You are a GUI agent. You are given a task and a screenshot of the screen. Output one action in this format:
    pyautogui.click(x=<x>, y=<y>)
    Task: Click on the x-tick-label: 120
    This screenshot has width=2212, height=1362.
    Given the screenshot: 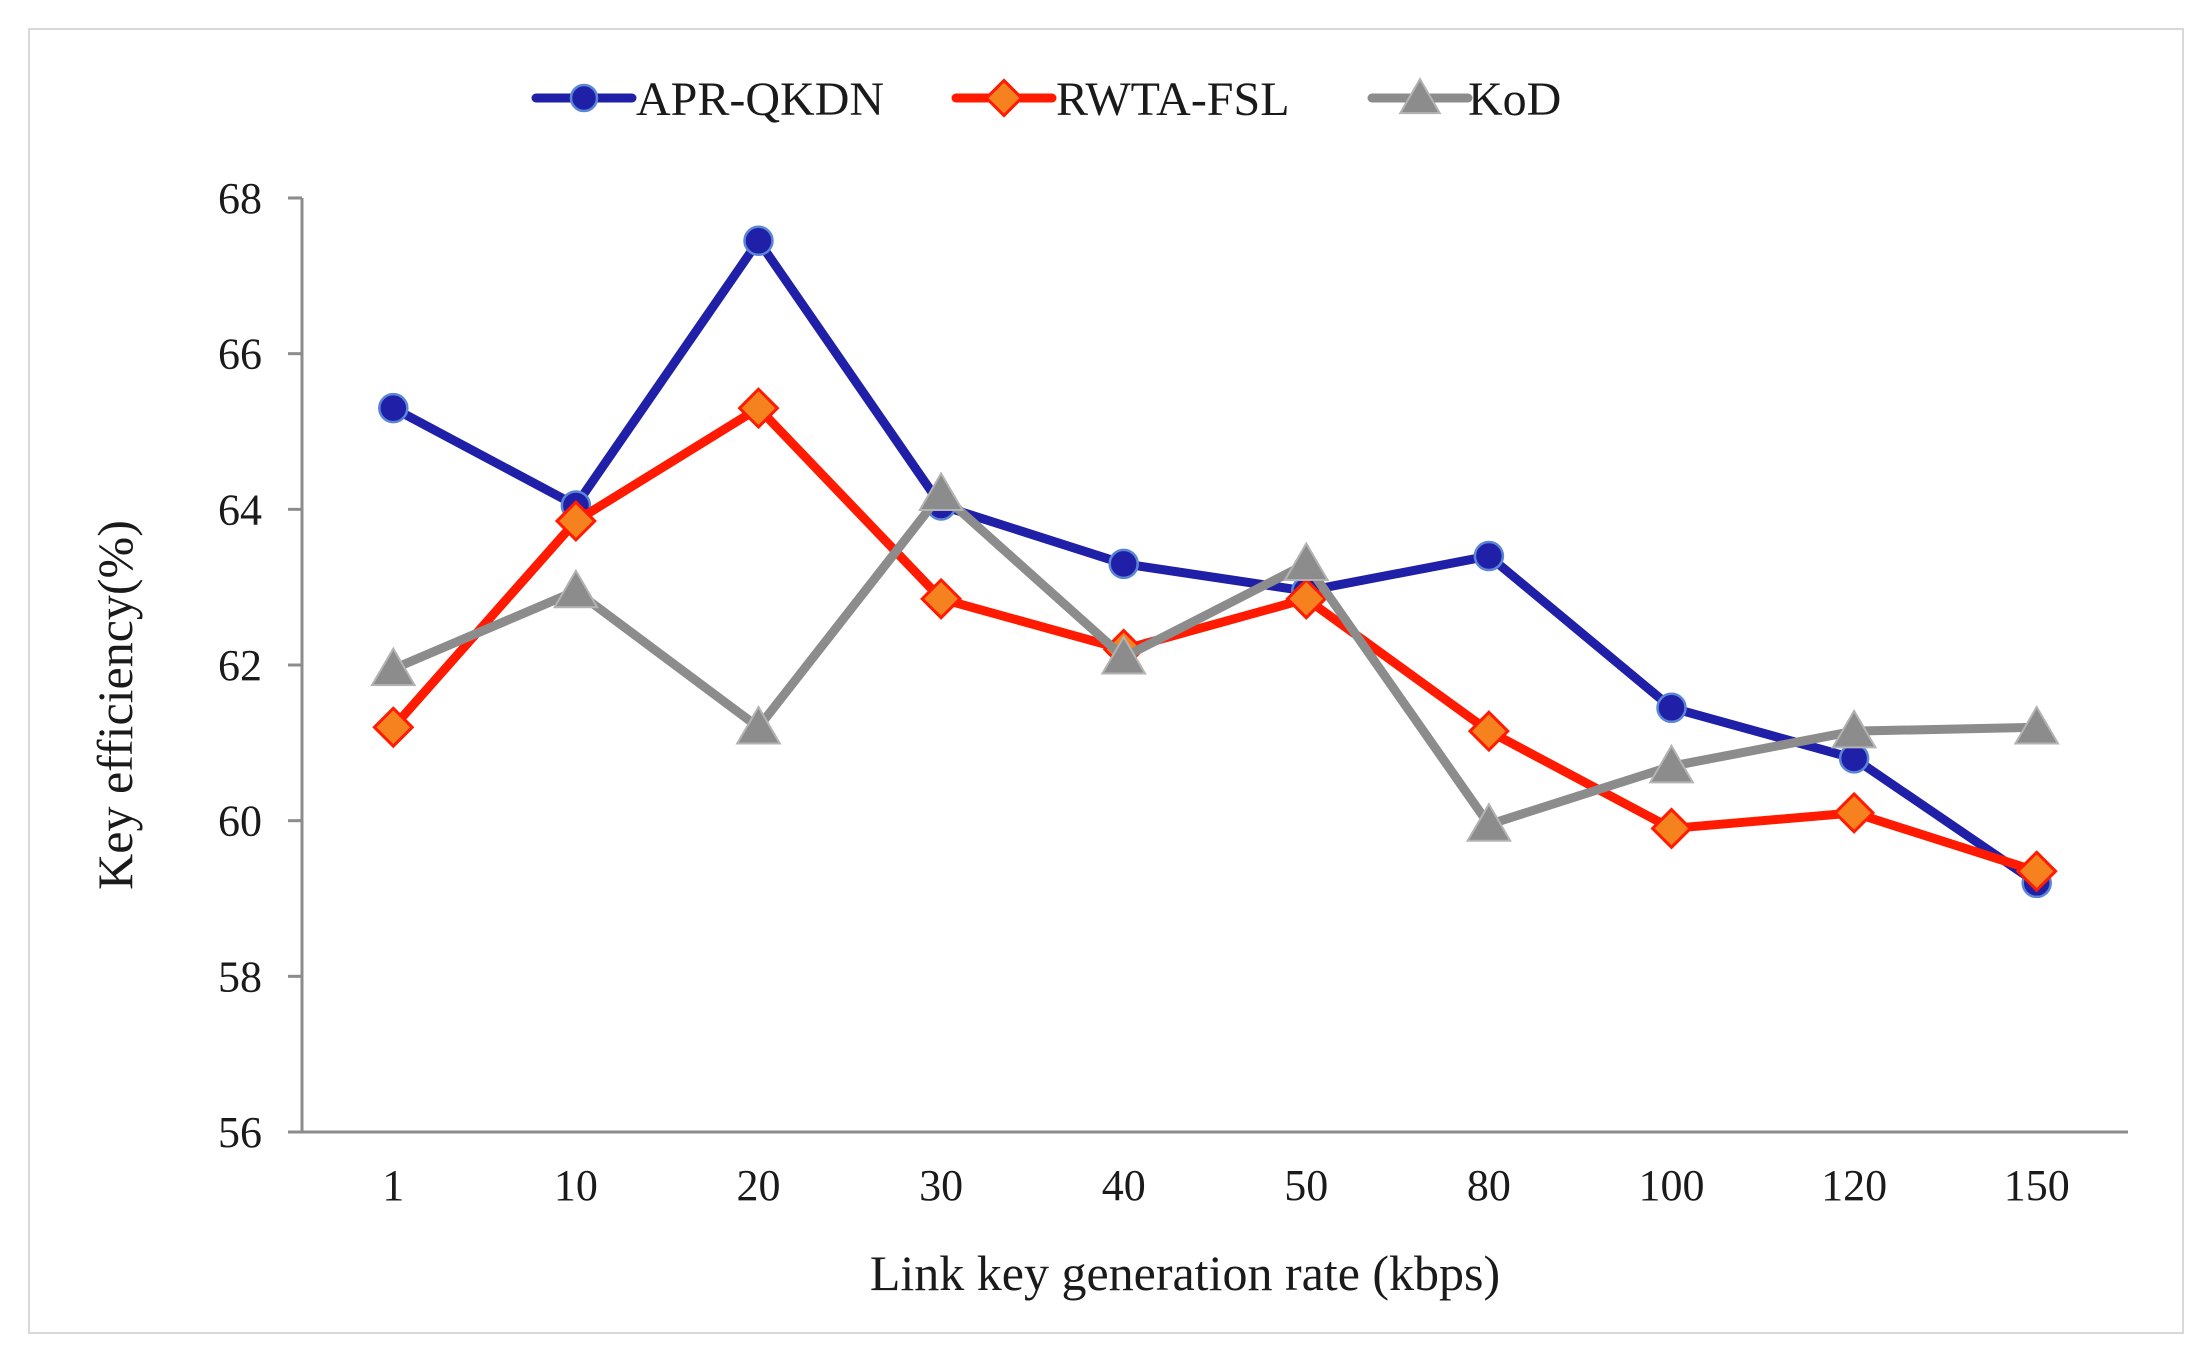 What is the action you would take?
    pyautogui.click(x=1854, y=1185)
    